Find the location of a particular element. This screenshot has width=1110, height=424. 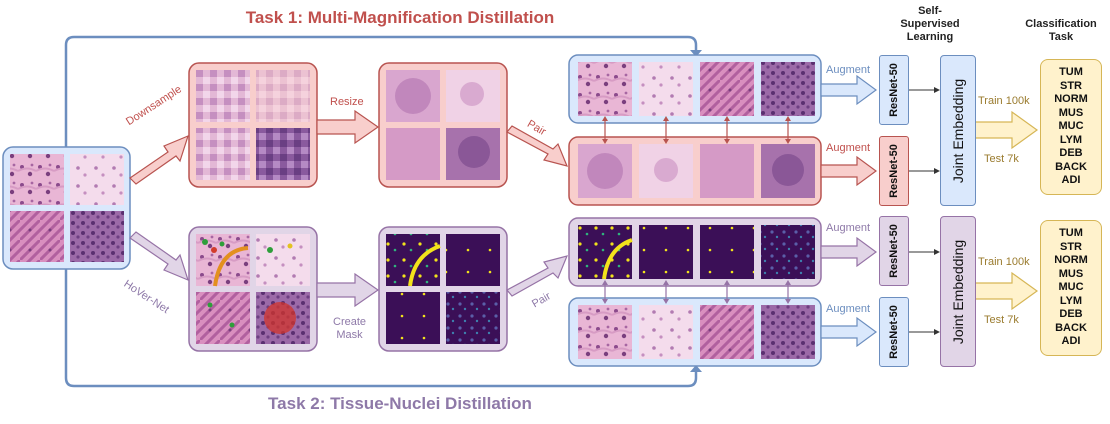

row3-mask-tiles is located at coordinates (695, 252).